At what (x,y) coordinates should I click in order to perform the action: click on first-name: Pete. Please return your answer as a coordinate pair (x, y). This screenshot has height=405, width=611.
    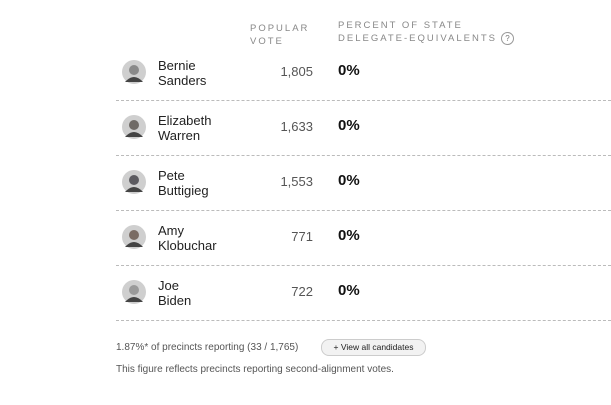
    Looking at the image, I should click on (171, 175).